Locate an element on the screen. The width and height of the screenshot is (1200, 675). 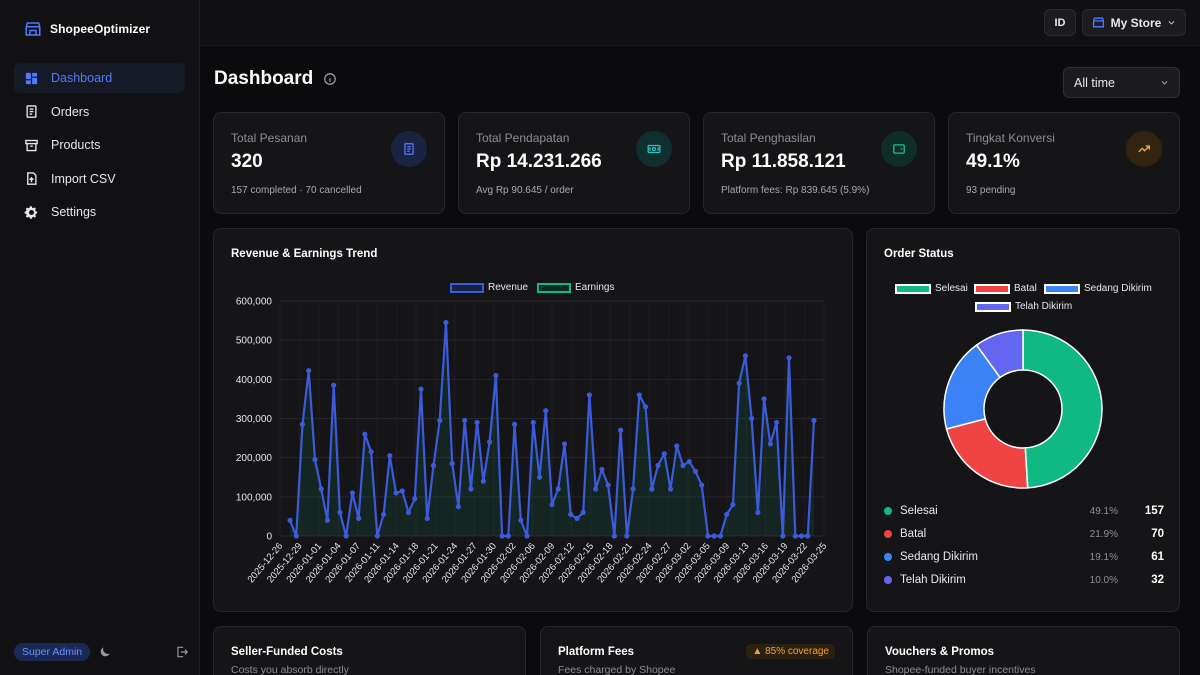
donut-slice-batal is located at coordinates (987, 453).